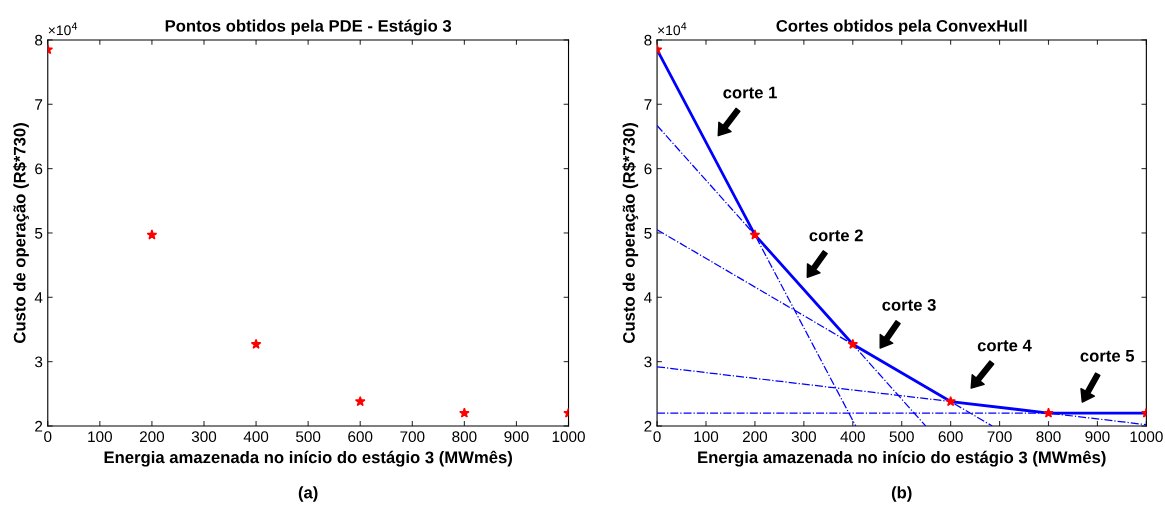 The image size is (1165, 512). Describe the element at coordinates (1004, 345) in the screenshot. I see `annotation: corte 4` at that location.